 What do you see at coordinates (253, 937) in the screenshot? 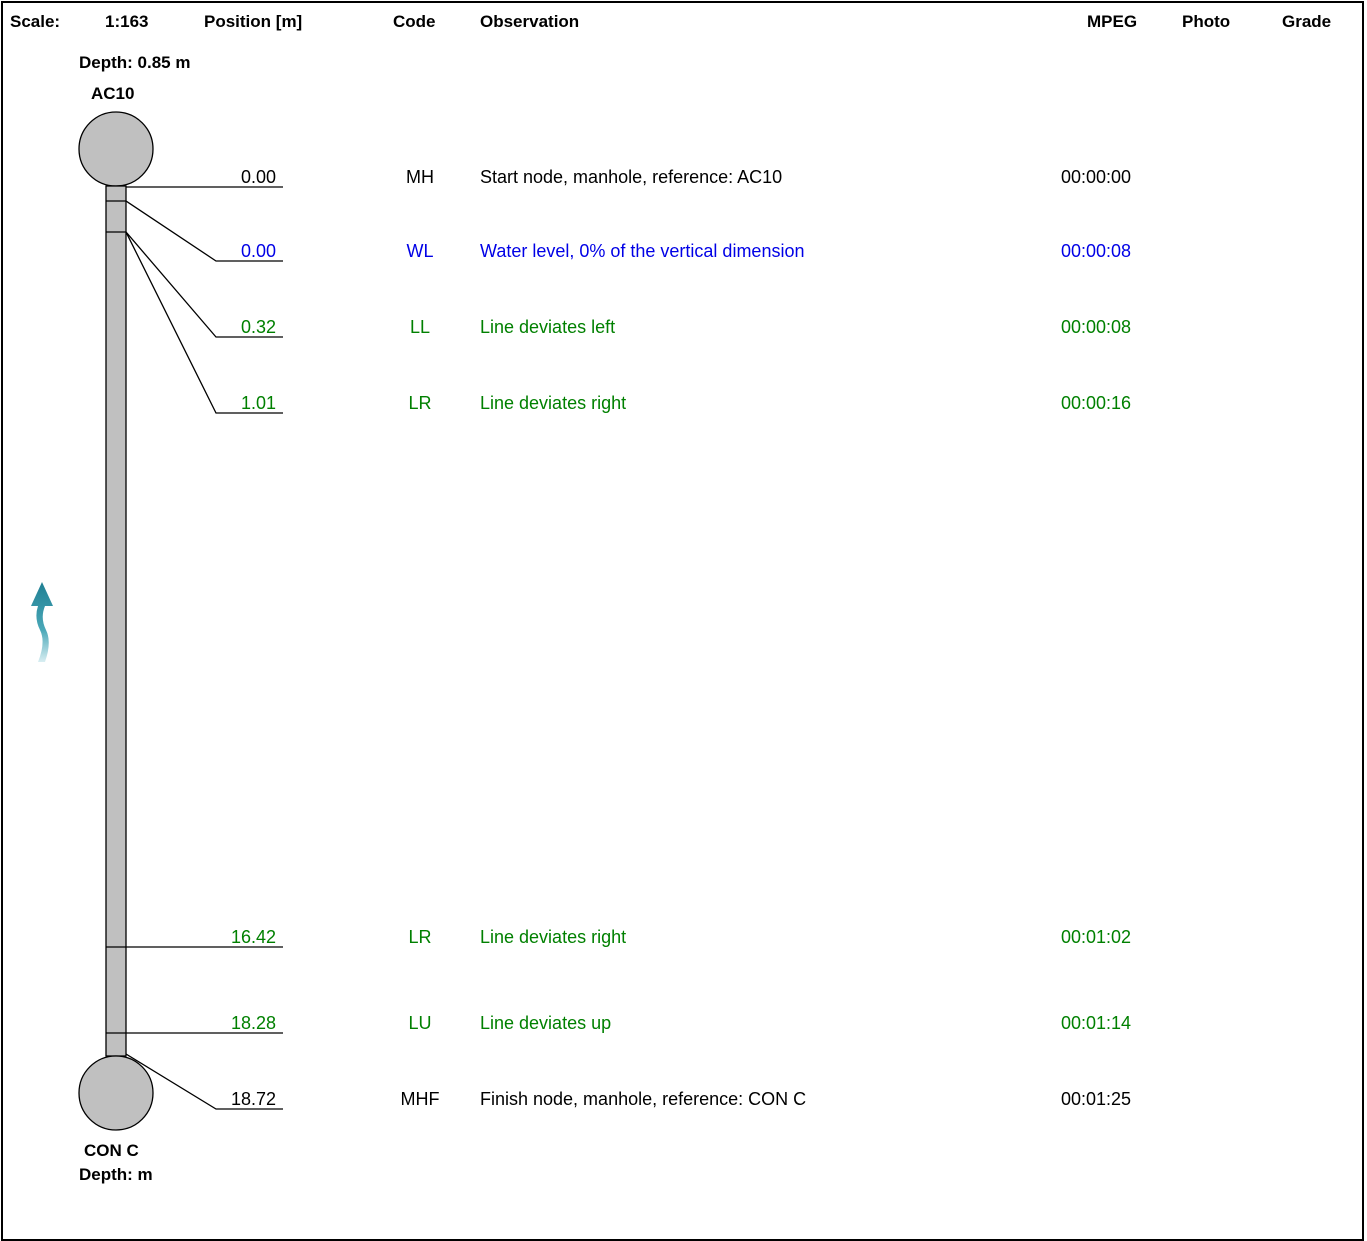
I see `observation-position: 16.42` at bounding box center [253, 937].